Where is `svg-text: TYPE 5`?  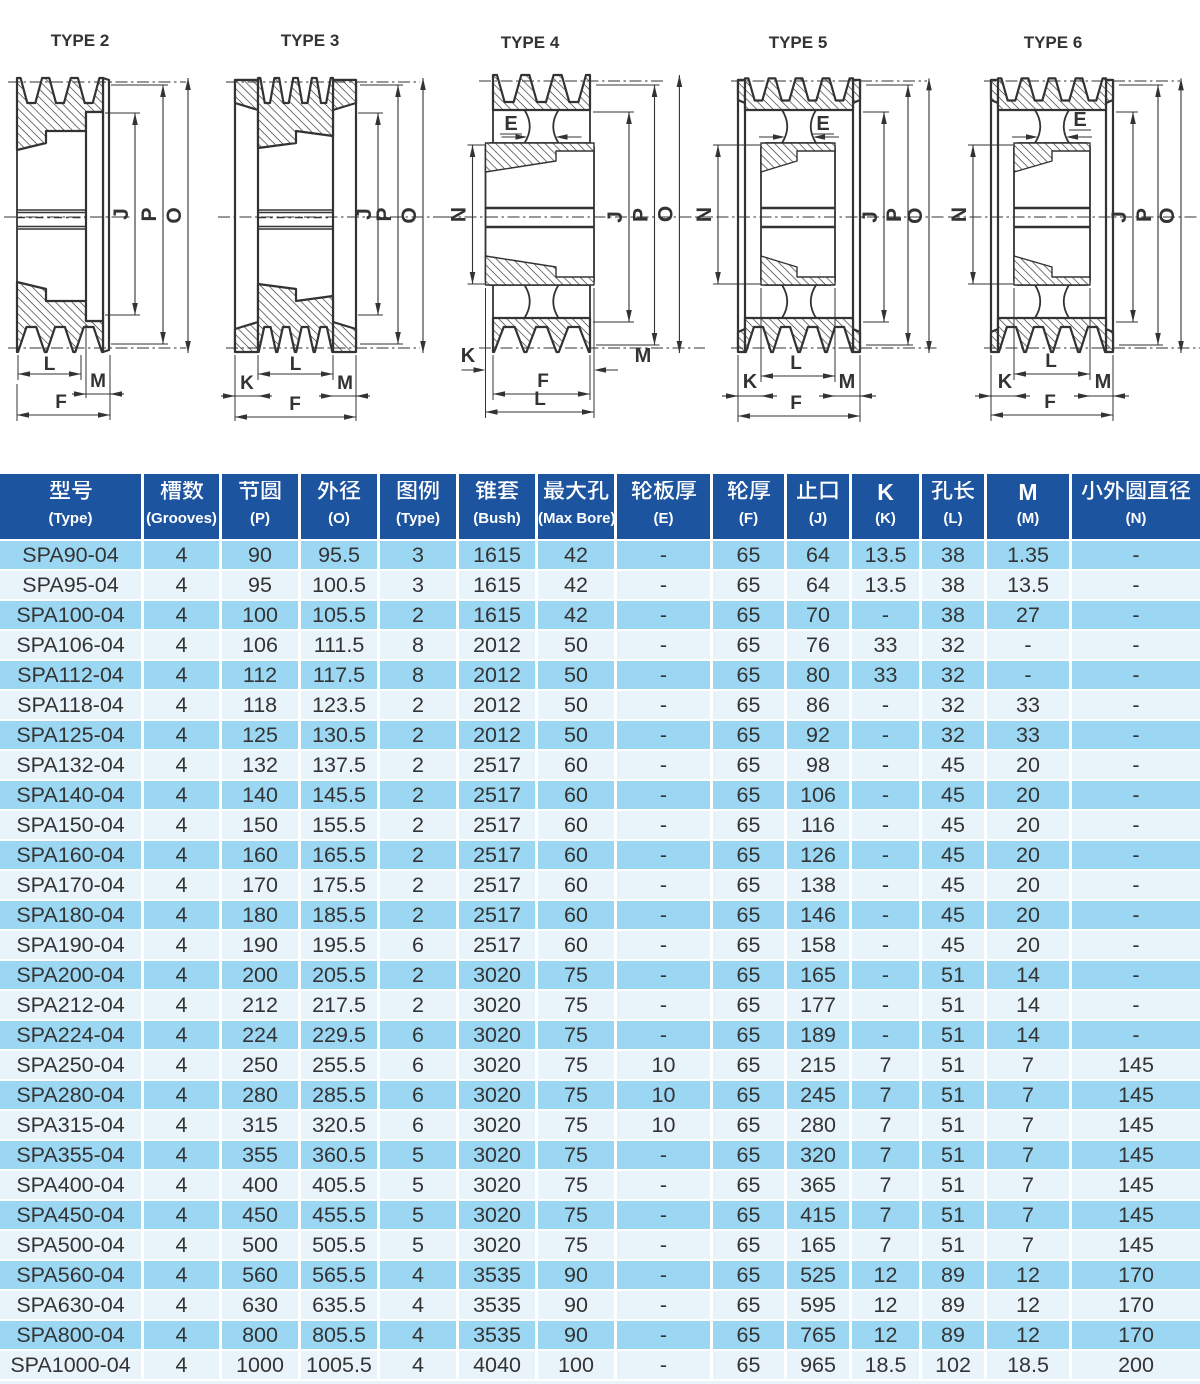 svg-text: TYPE 5 is located at coordinates (798, 42).